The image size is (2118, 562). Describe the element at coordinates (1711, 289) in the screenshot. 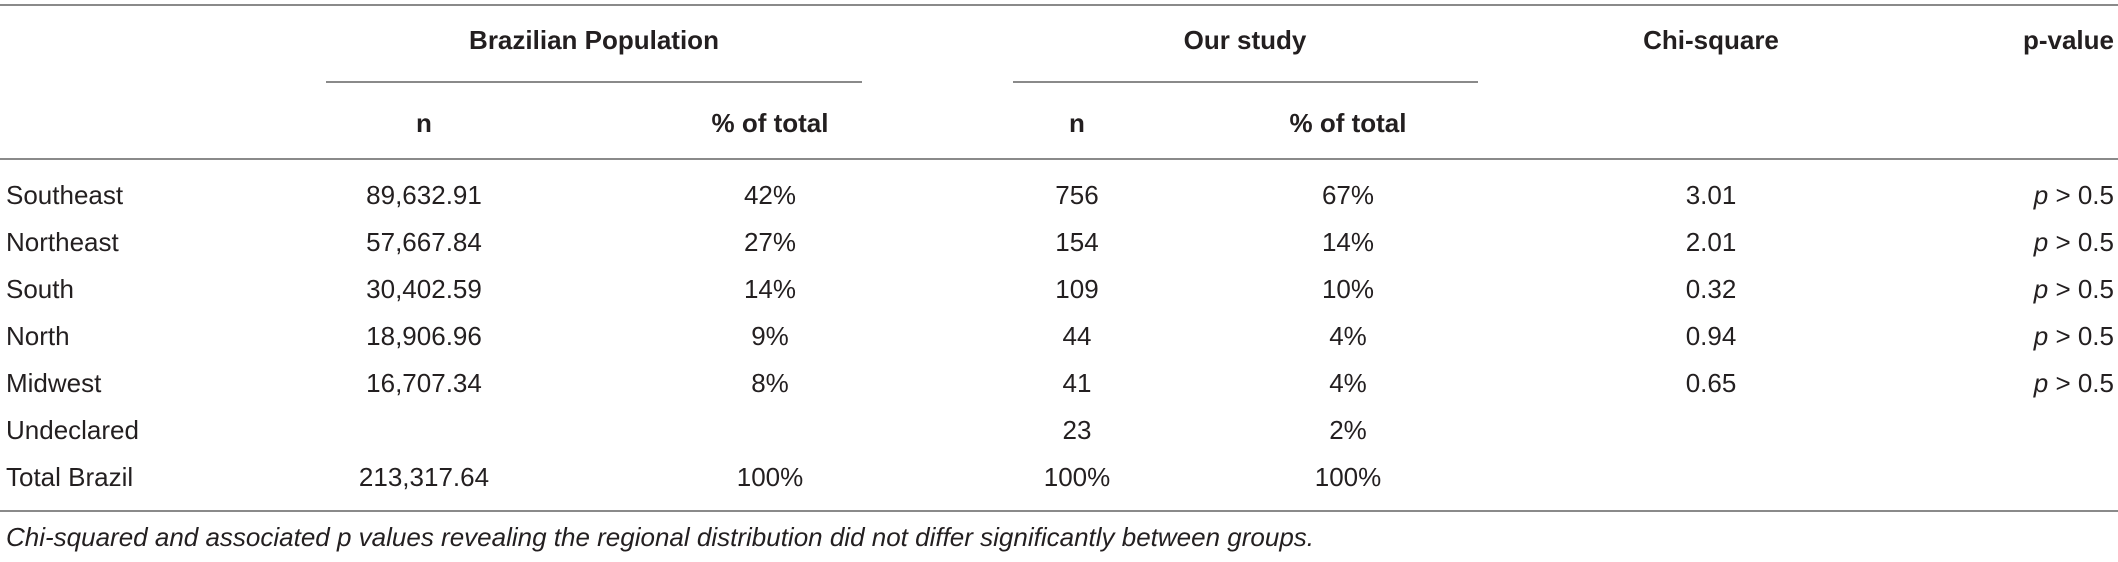

I see `chi-cell: 0.32` at that location.